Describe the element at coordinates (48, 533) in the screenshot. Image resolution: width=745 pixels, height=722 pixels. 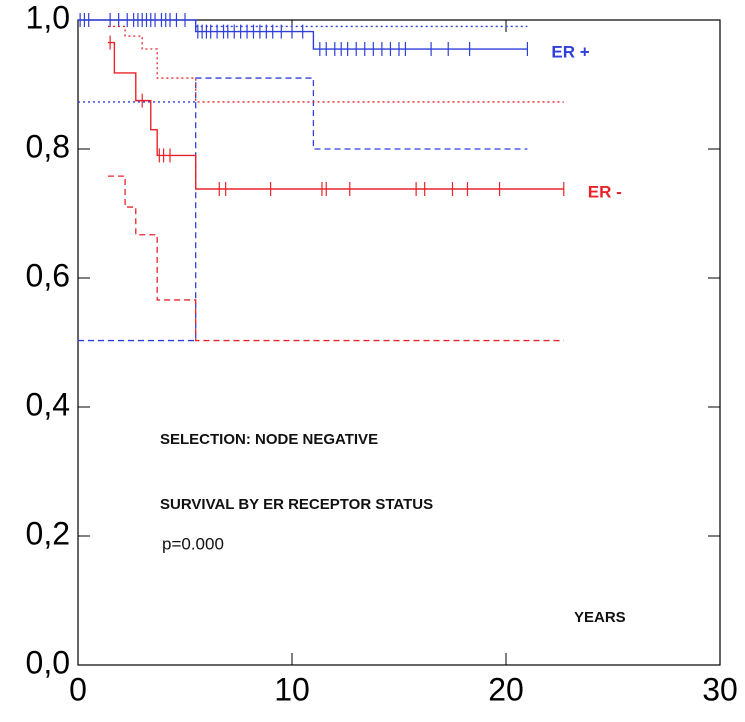
I see `y-tick-label: 0,2` at that location.